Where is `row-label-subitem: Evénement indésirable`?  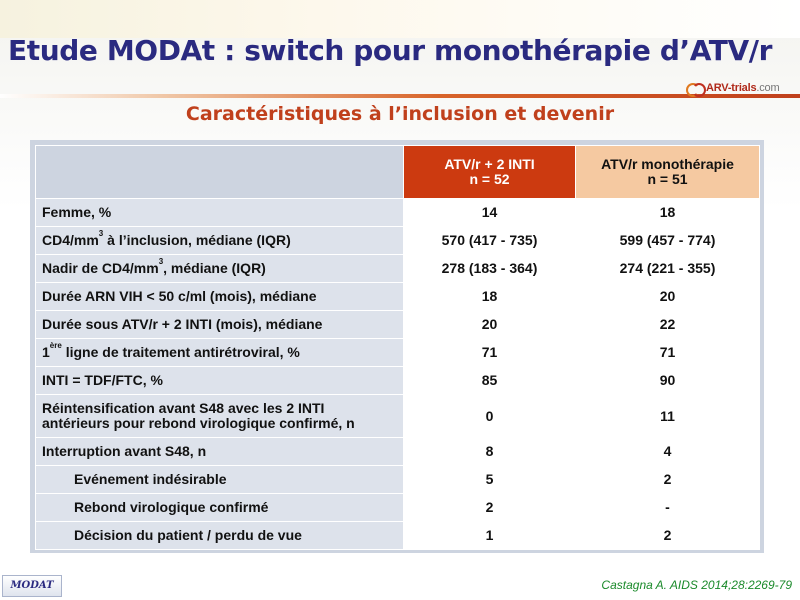 row-label-subitem: Evénement indésirable is located at coordinates (219, 479).